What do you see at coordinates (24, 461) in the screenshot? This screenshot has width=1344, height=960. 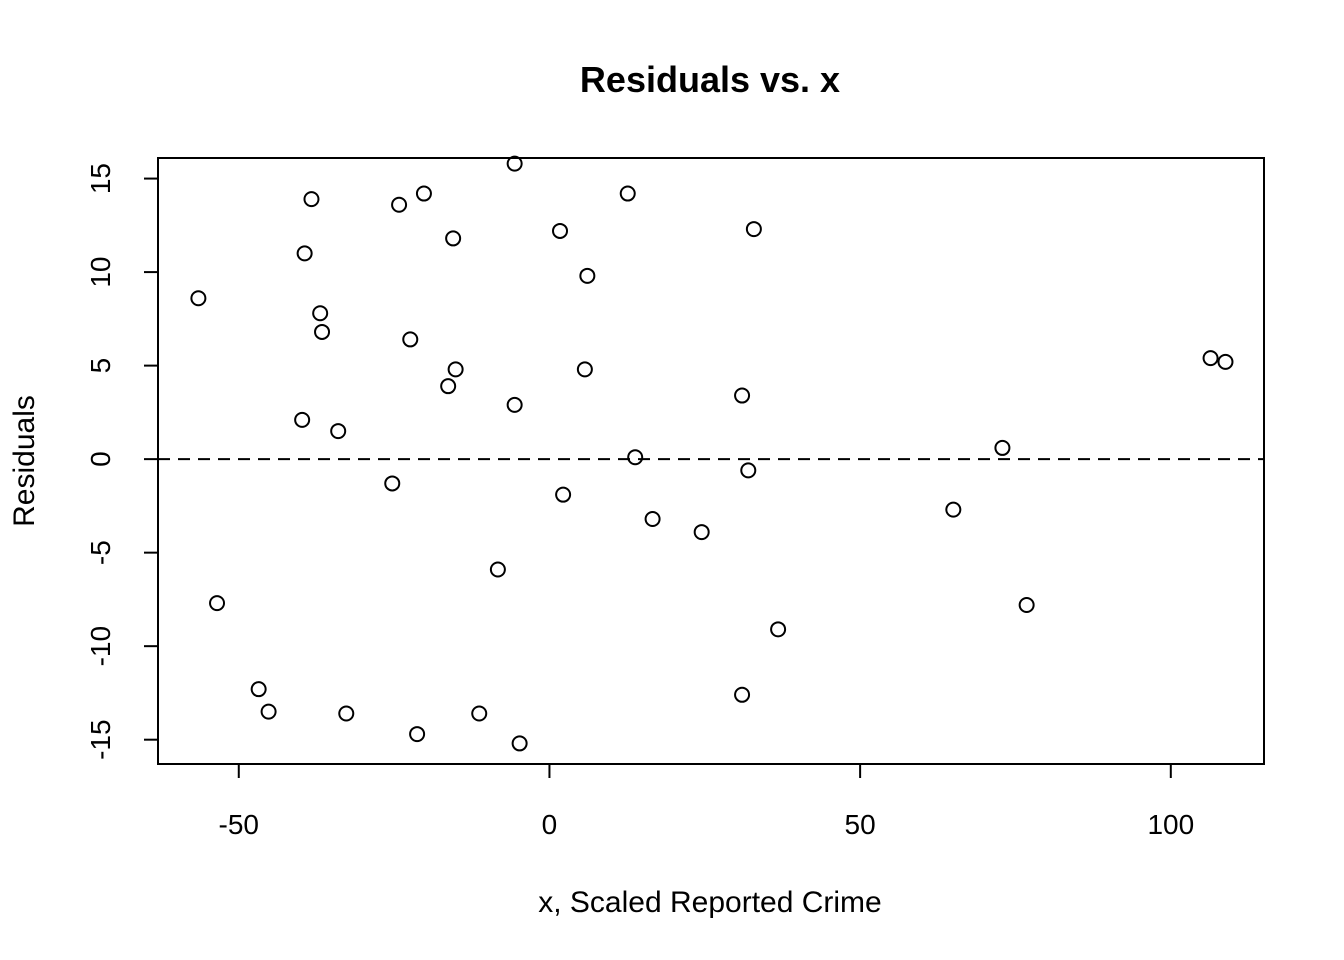 I see `y-axis-label: Residuals` at bounding box center [24, 461].